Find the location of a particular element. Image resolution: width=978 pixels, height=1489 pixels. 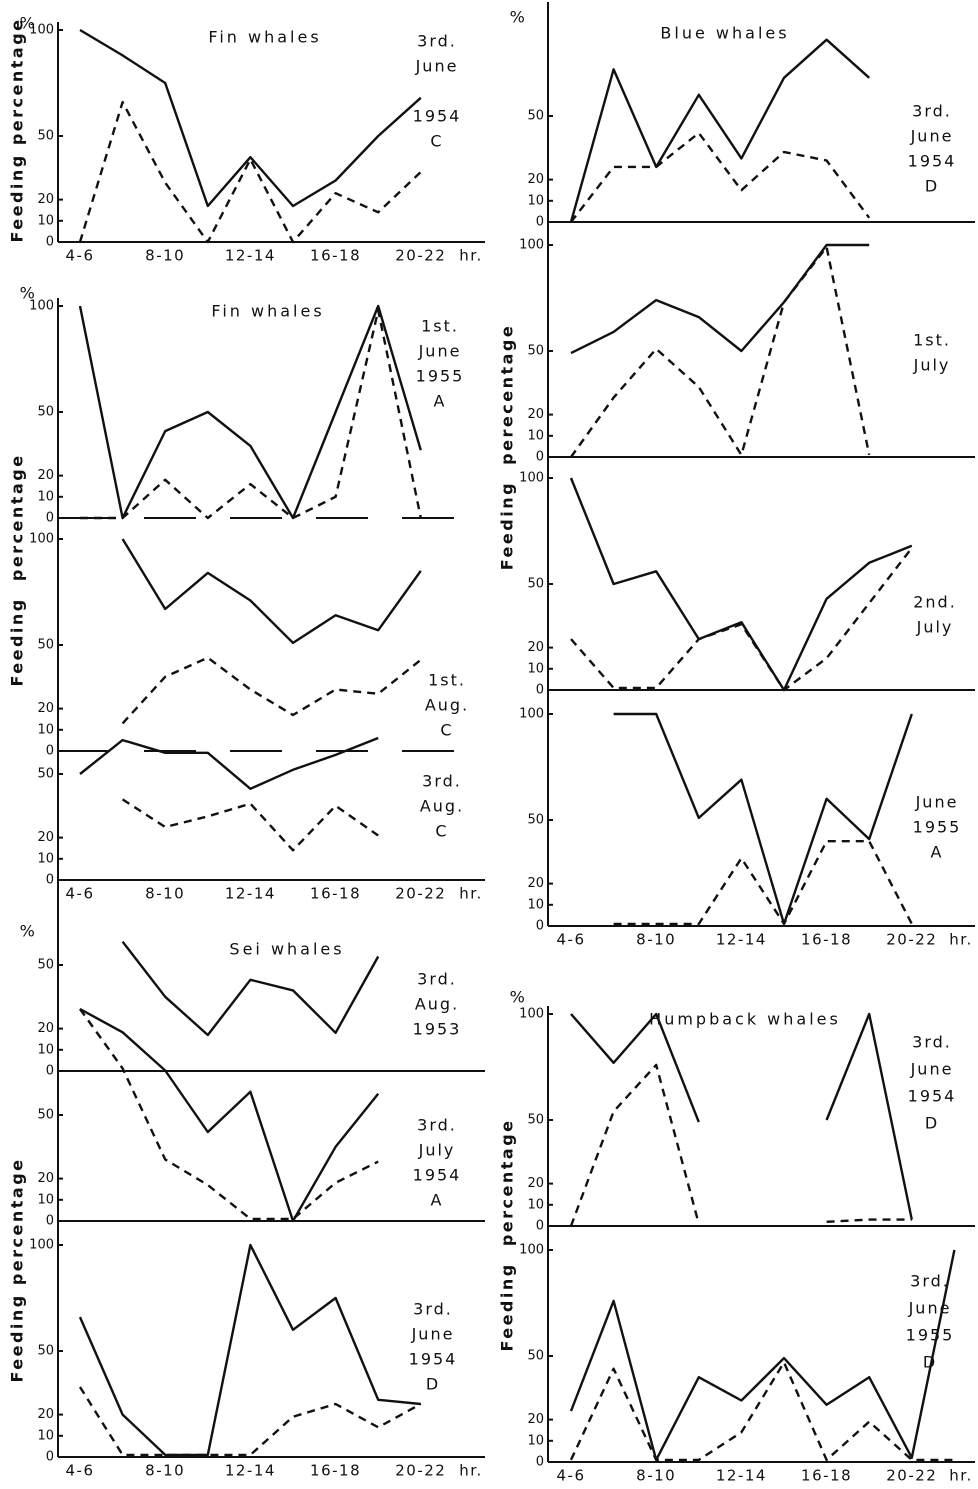

panel-label: 1953 is located at coordinates (437, 1029).